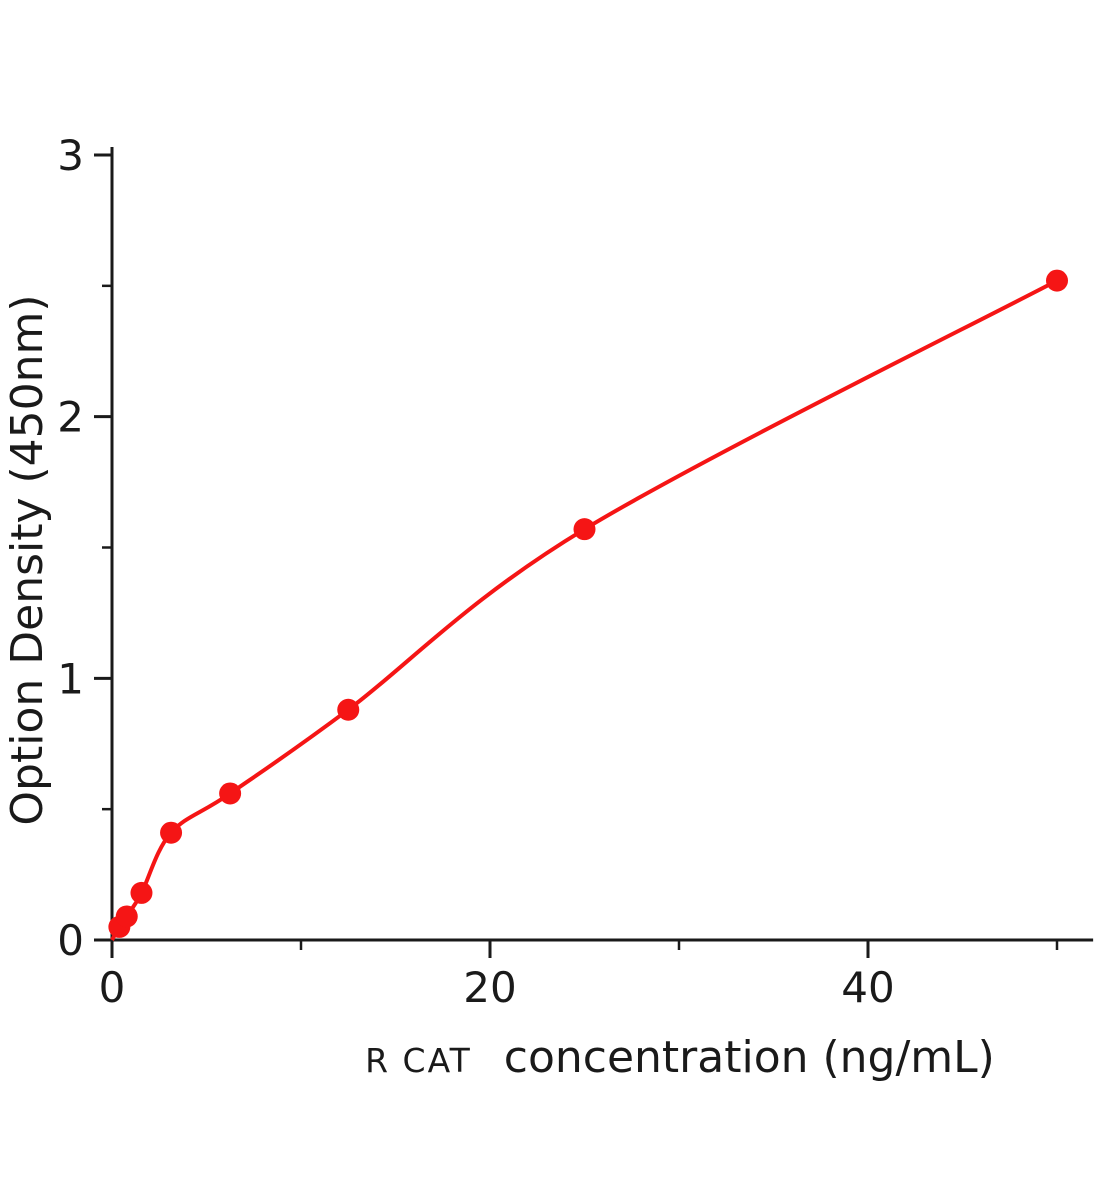 This screenshot has width=1104, height=1200. I want to click on y-tick-label: 2, so click(70, 417).